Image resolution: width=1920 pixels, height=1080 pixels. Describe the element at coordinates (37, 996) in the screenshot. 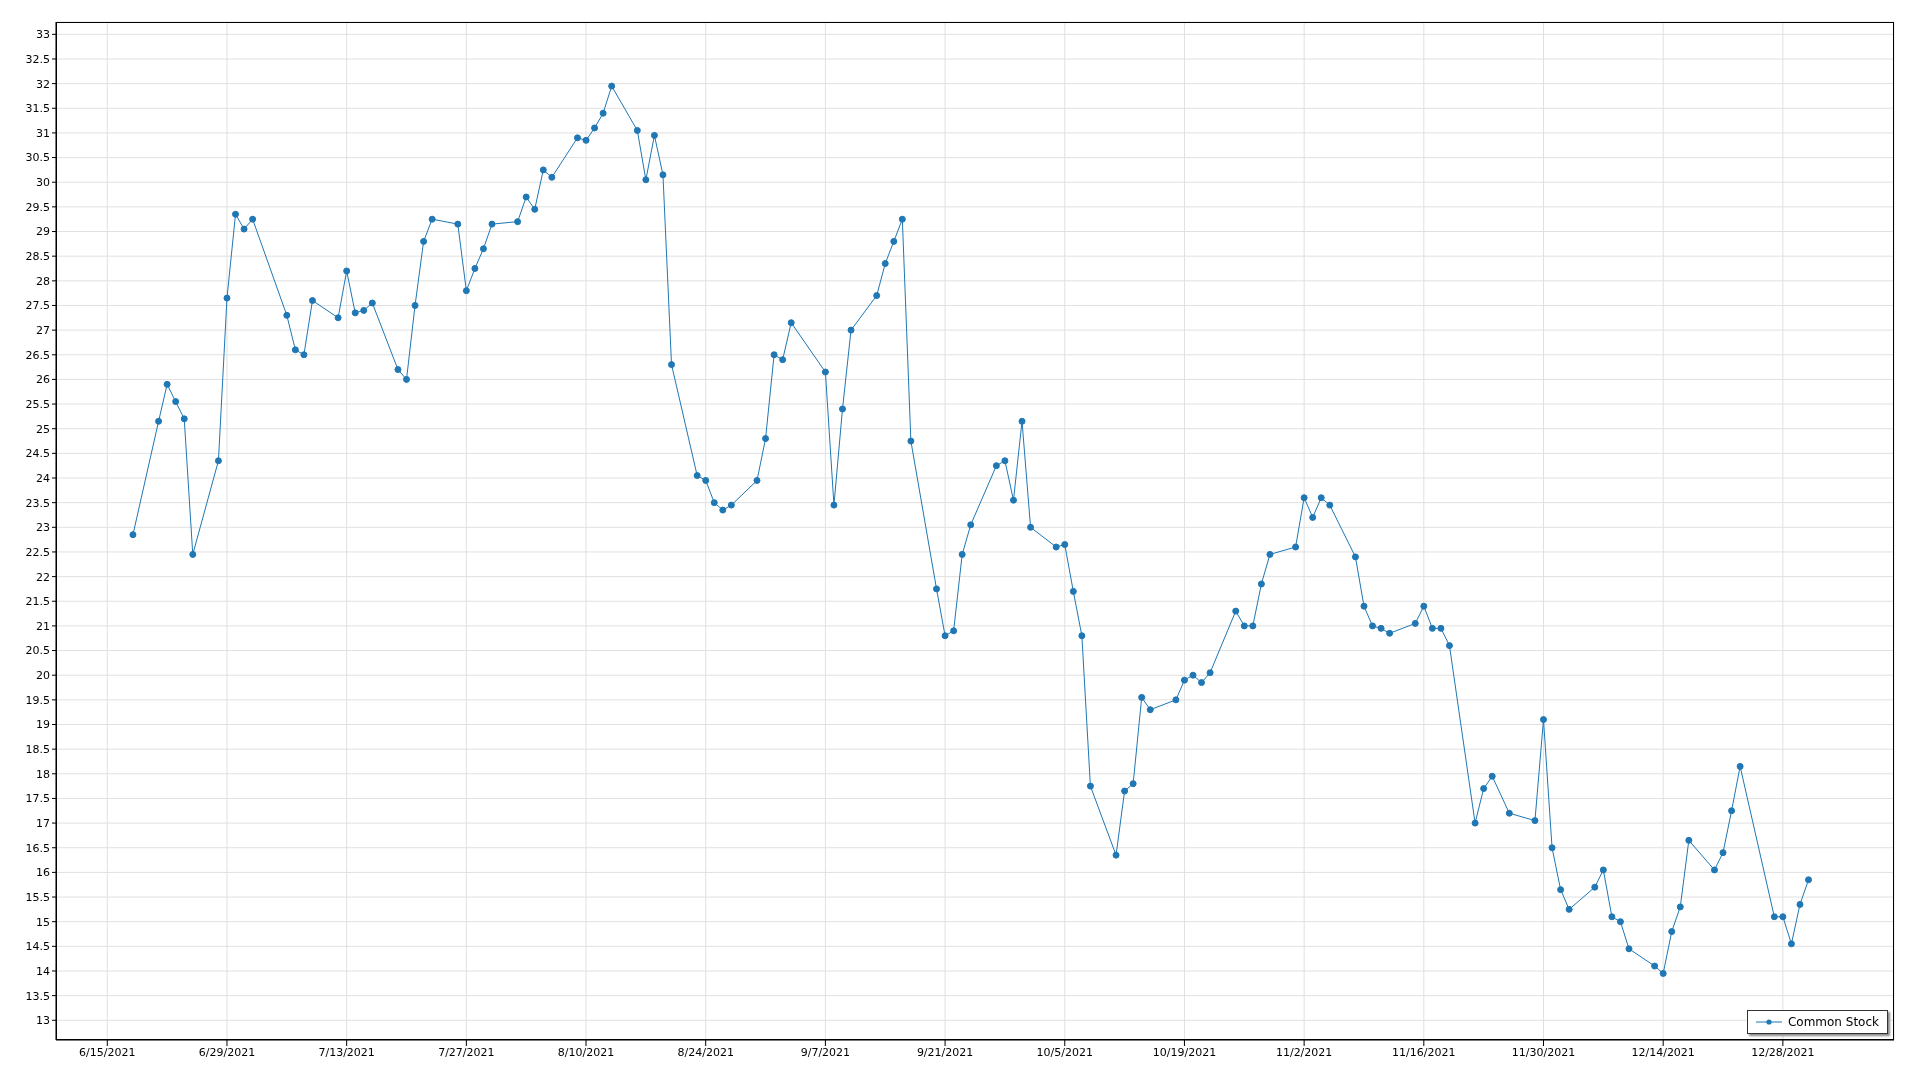

I see `y-tick-label: 13.5` at that location.